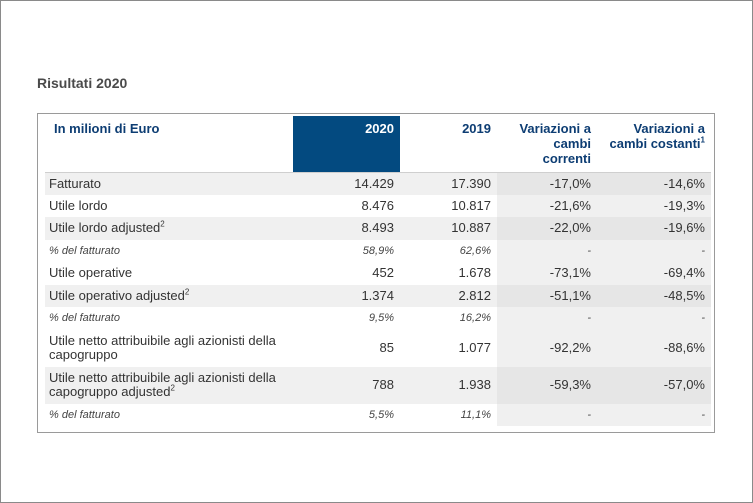 The image size is (753, 503). What do you see at coordinates (547, 228) in the screenshot?
I see `cell-variazione-correnti: -22,0%` at bounding box center [547, 228].